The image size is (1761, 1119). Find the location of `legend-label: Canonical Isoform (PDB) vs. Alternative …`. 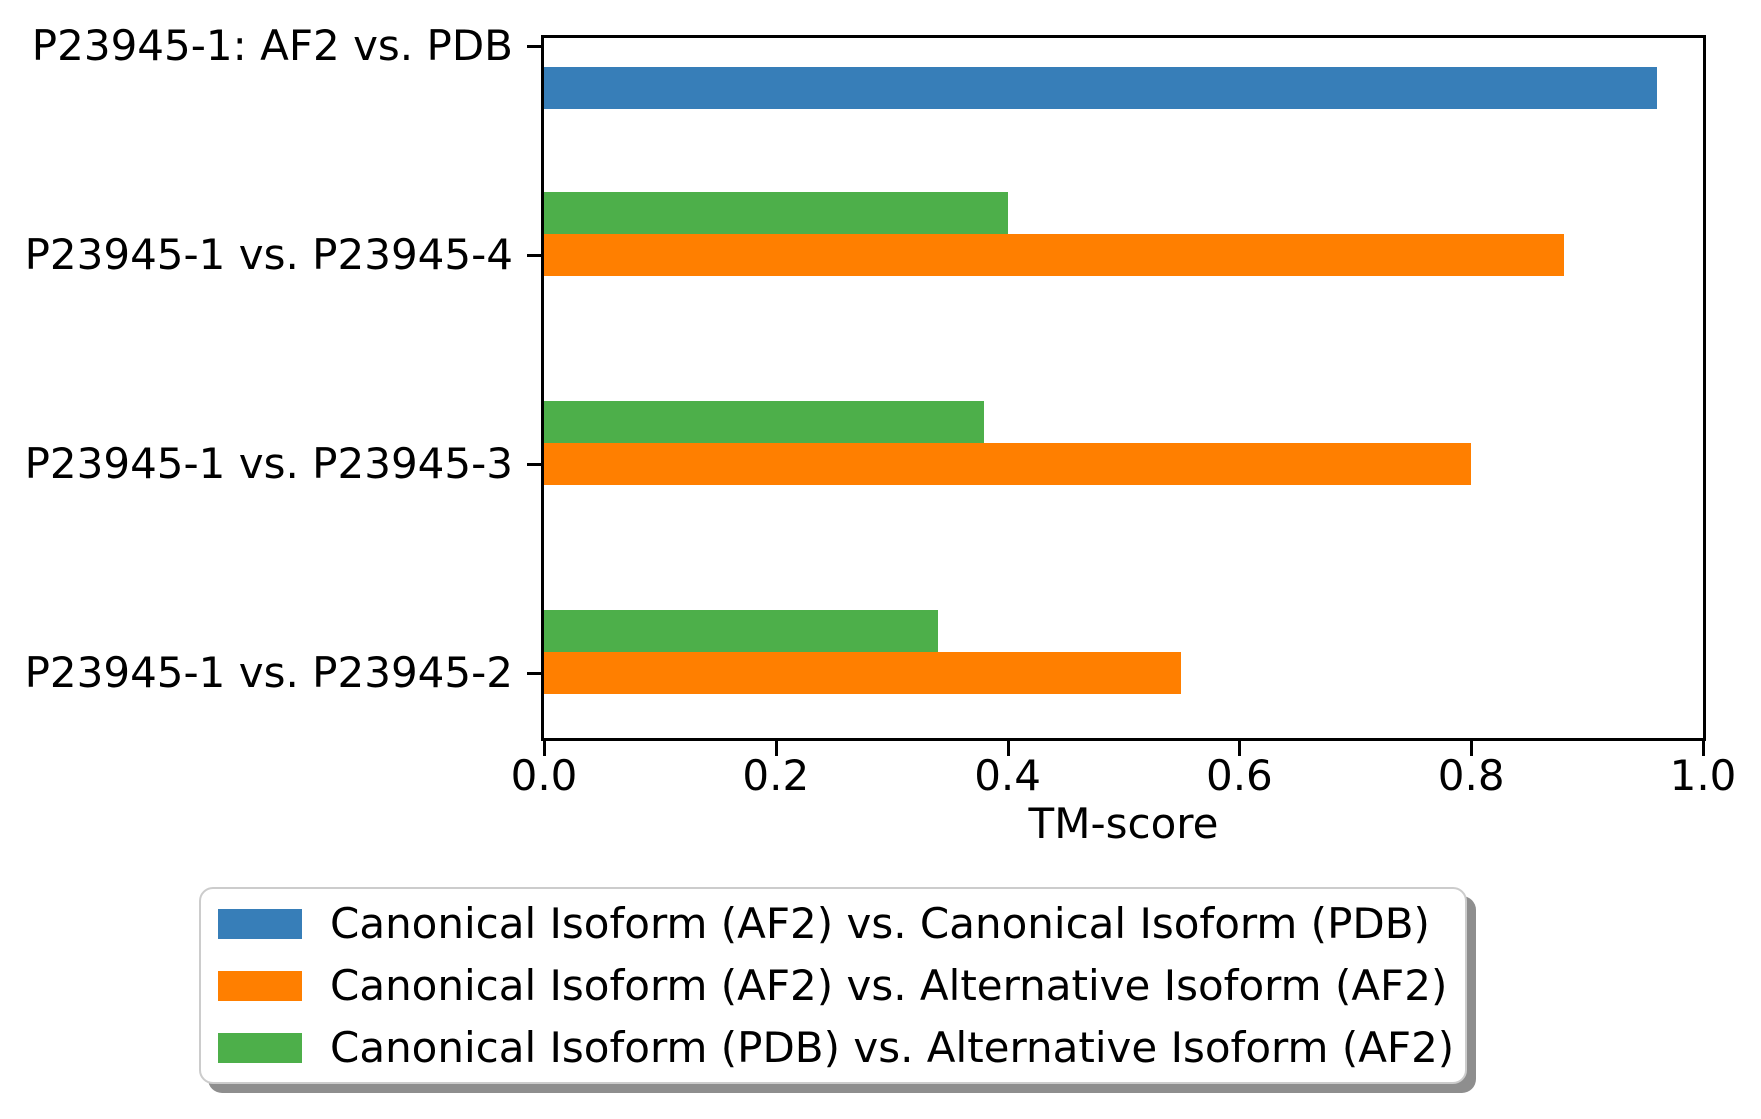

legend-label: Canonical Isoform (PDB) vs. Alternative … is located at coordinates (892, 1047).